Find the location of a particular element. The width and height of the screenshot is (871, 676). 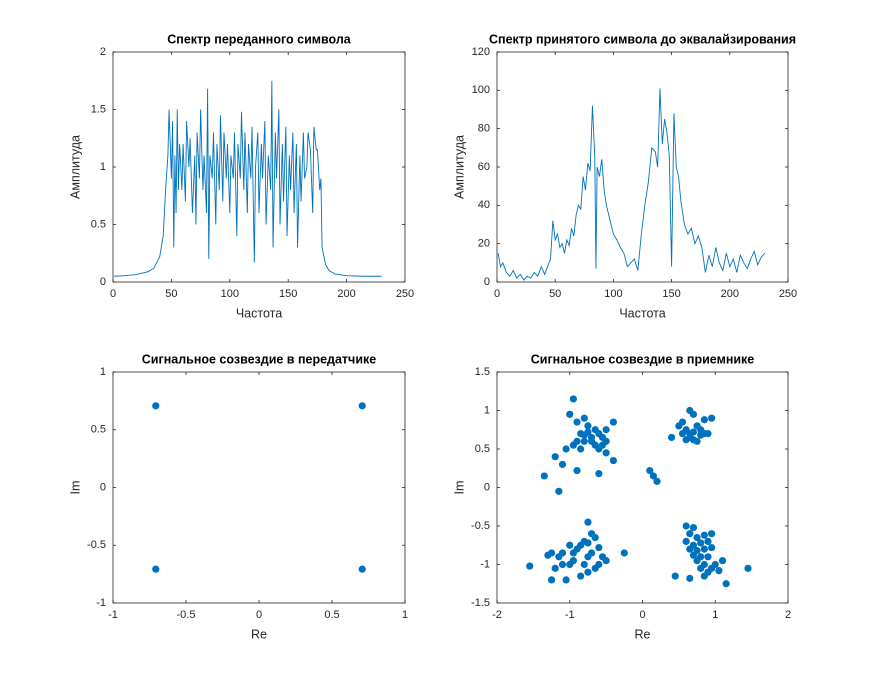

x-tick-label: 1 is located at coordinates (715, 615).